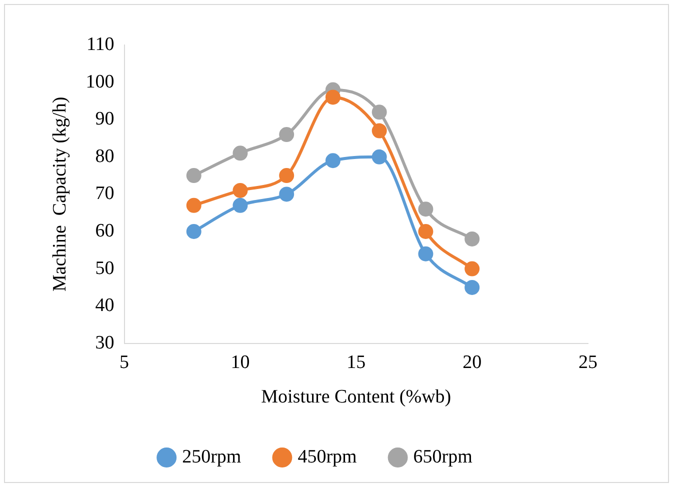 This screenshot has width=673, height=487. I want to click on x-tick-label: 15, so click(356, 362).